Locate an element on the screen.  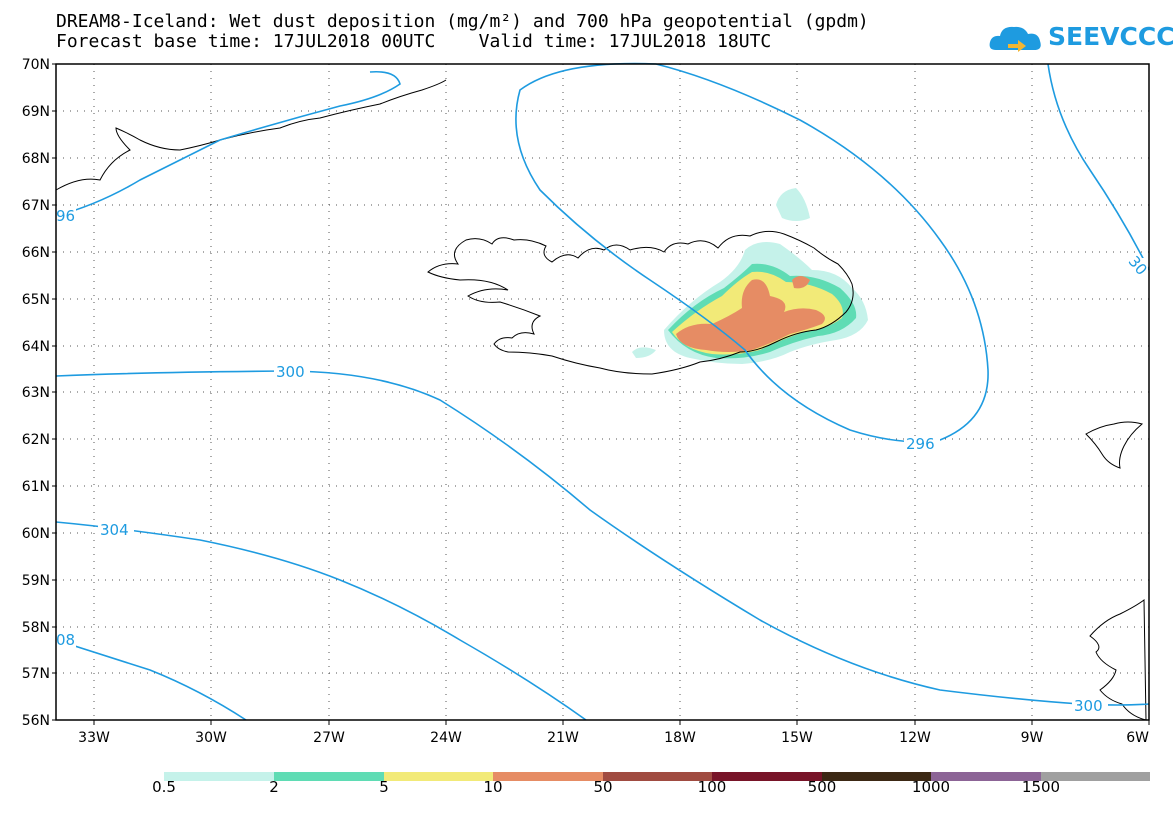
contour-label: 30 is located at coordinates (1138, 266).